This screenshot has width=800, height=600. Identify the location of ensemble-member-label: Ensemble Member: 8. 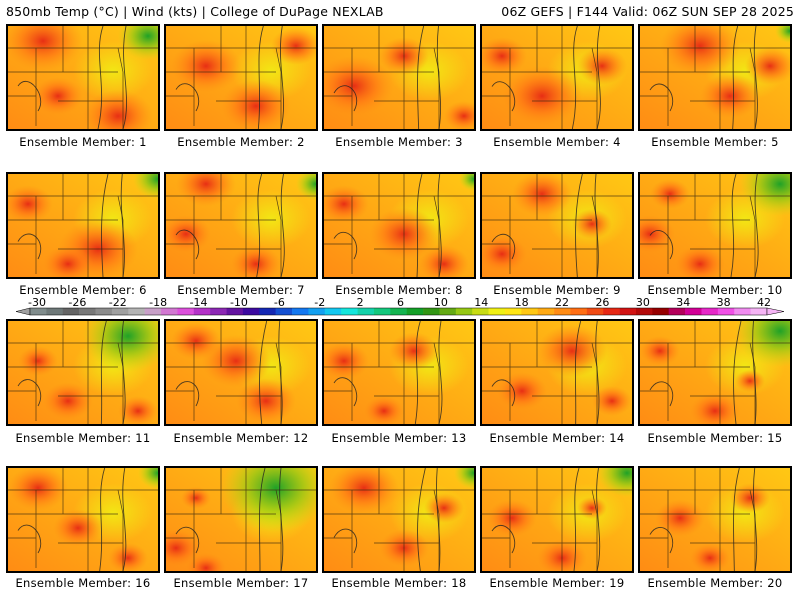
(399, 290).